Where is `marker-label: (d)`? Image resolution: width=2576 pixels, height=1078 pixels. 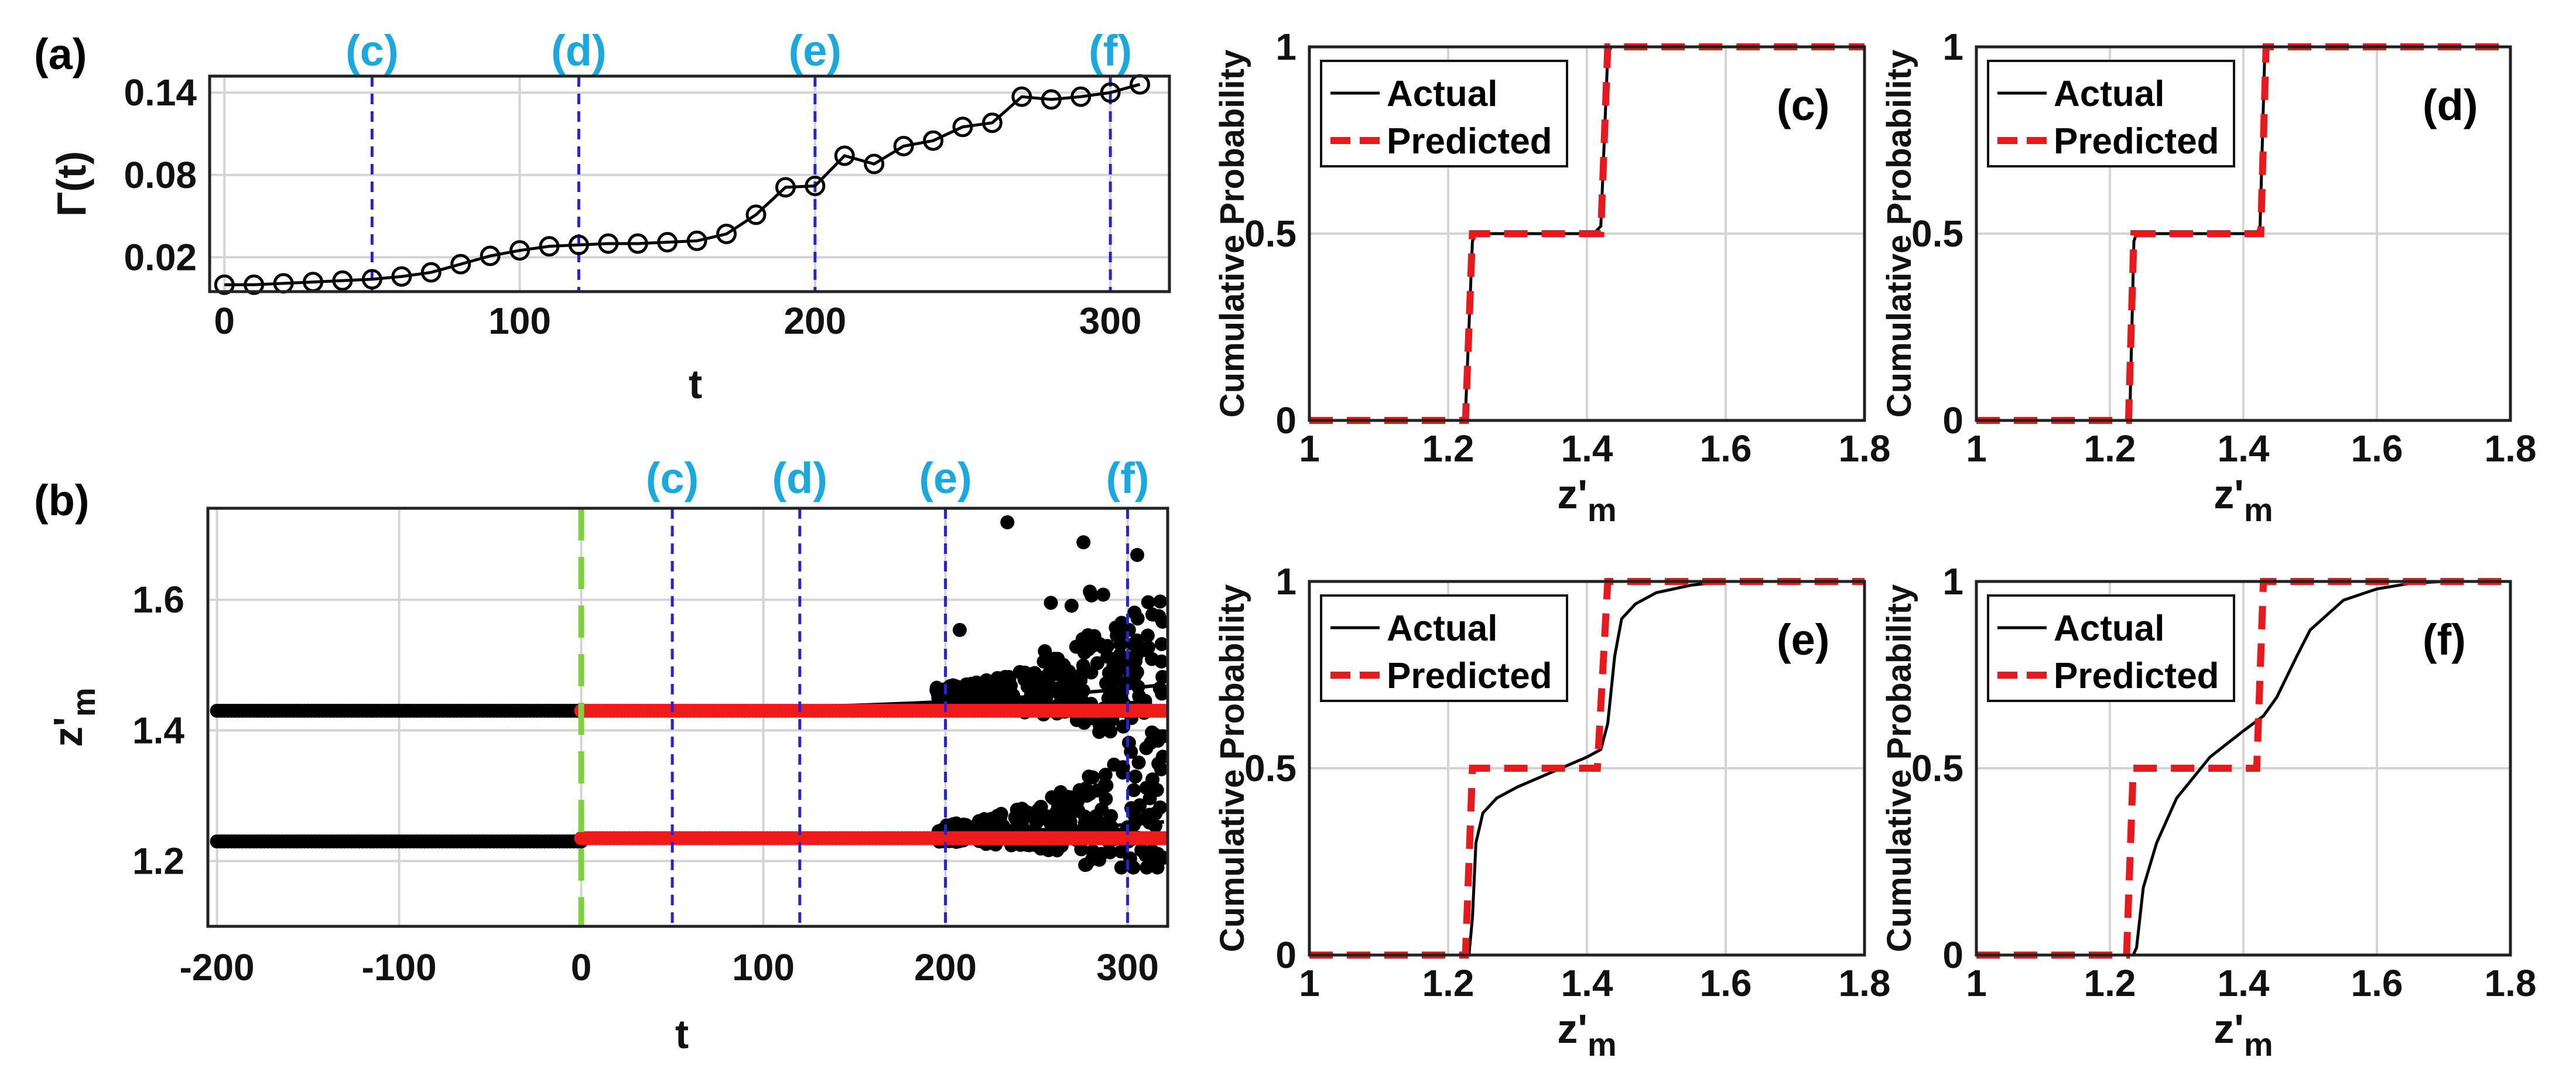 marker-label: (d) is located at coordinates (579, 51).